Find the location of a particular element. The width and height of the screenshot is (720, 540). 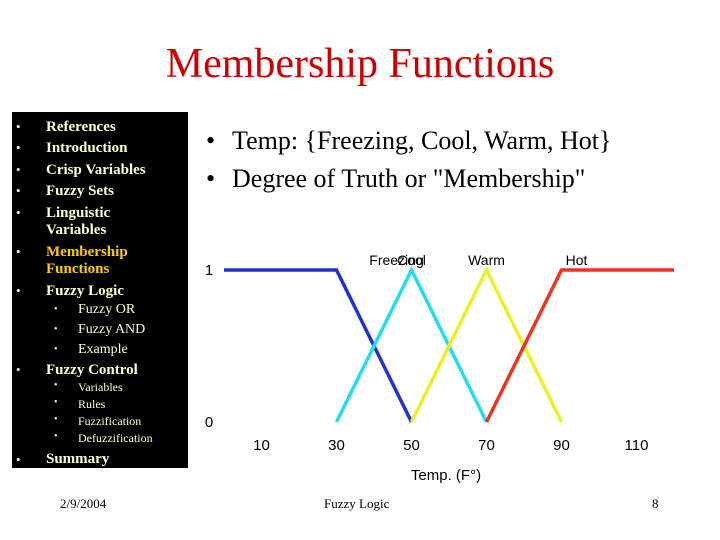

content-bullet: • Temp: {Freezing, Cool, Warm, Hot} is located at coordinates (456, 141).